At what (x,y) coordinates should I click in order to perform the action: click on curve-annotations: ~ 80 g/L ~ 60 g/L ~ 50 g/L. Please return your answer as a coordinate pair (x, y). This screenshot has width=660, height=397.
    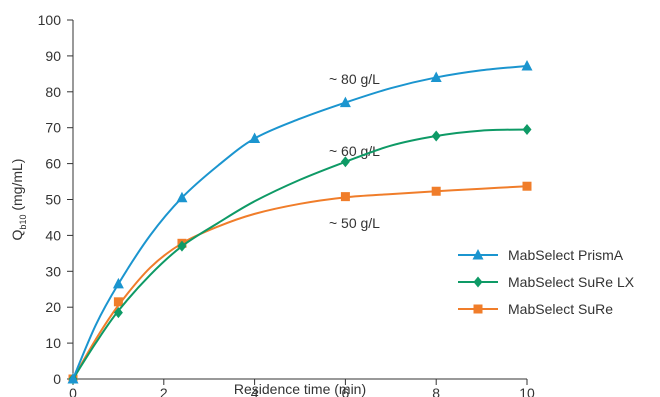
    Looking at the image, I should click on (354, 151).